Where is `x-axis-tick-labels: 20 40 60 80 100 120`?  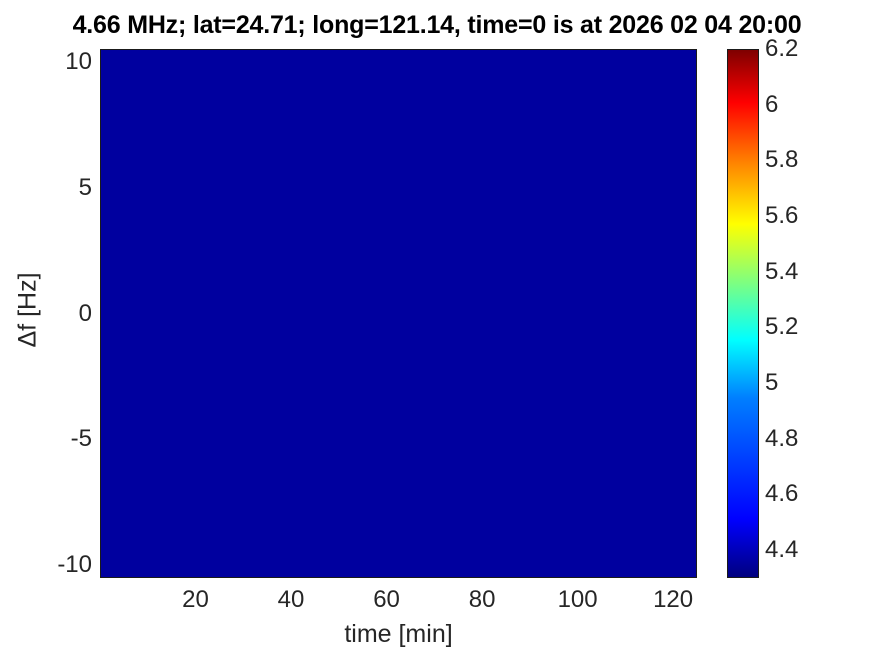 x-axis-tick-labels: 20 40 60 80 100 120 is located at coordinates (398, 602).